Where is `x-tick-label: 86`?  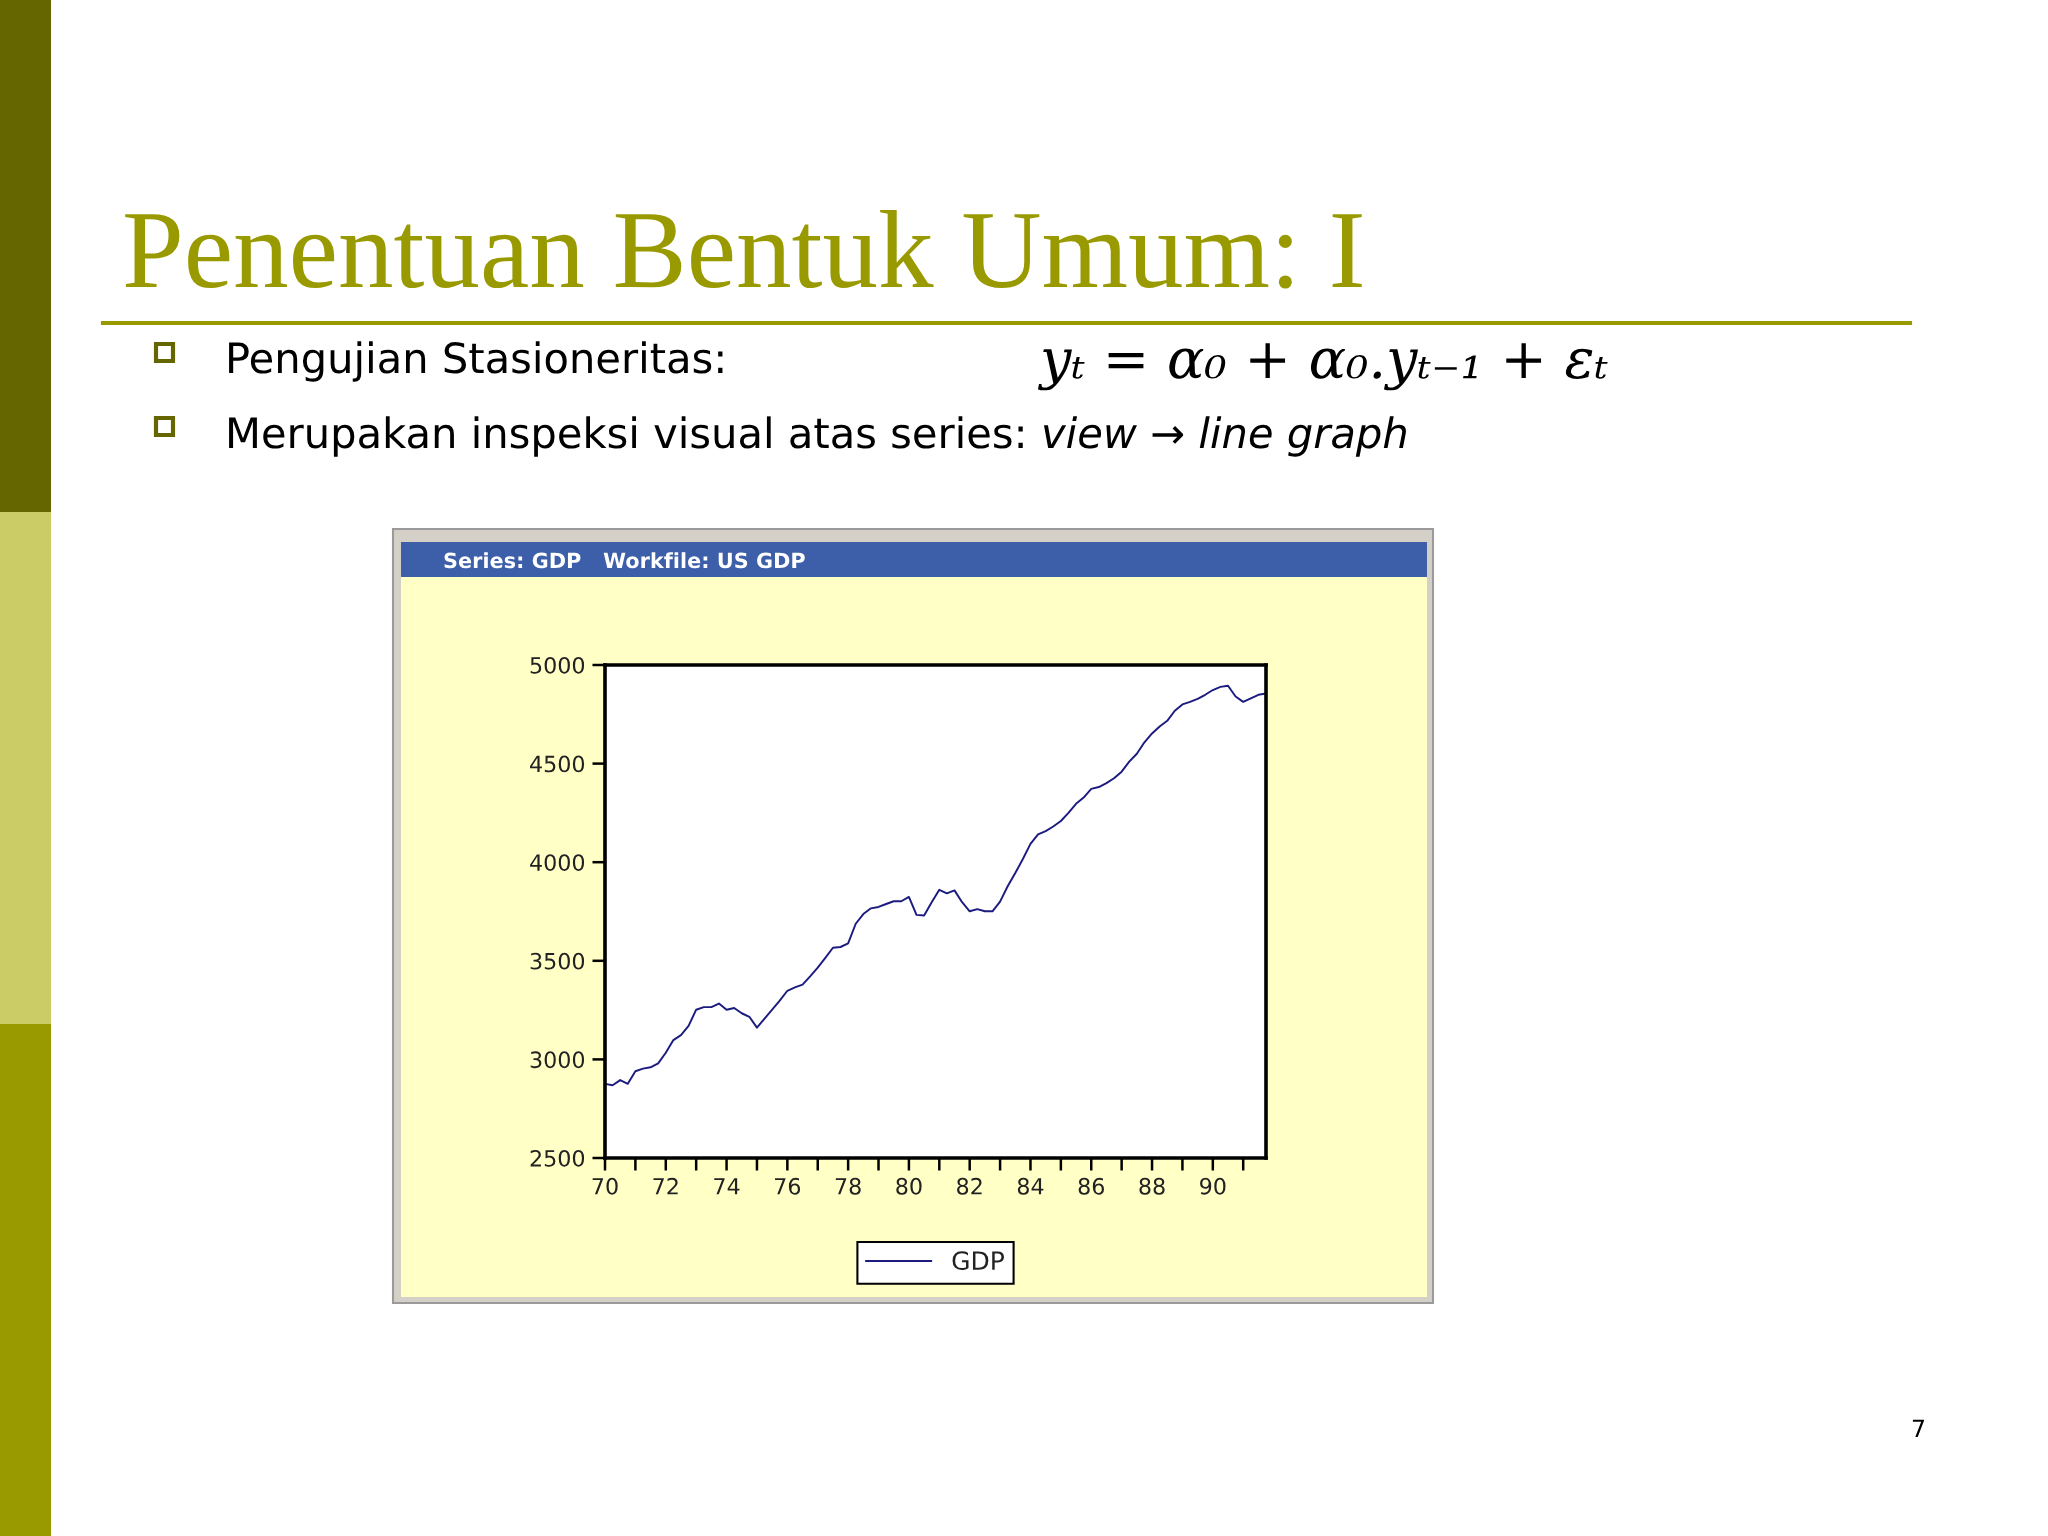 x-tick-label: 86 is located at coordinates (1091, 1186).